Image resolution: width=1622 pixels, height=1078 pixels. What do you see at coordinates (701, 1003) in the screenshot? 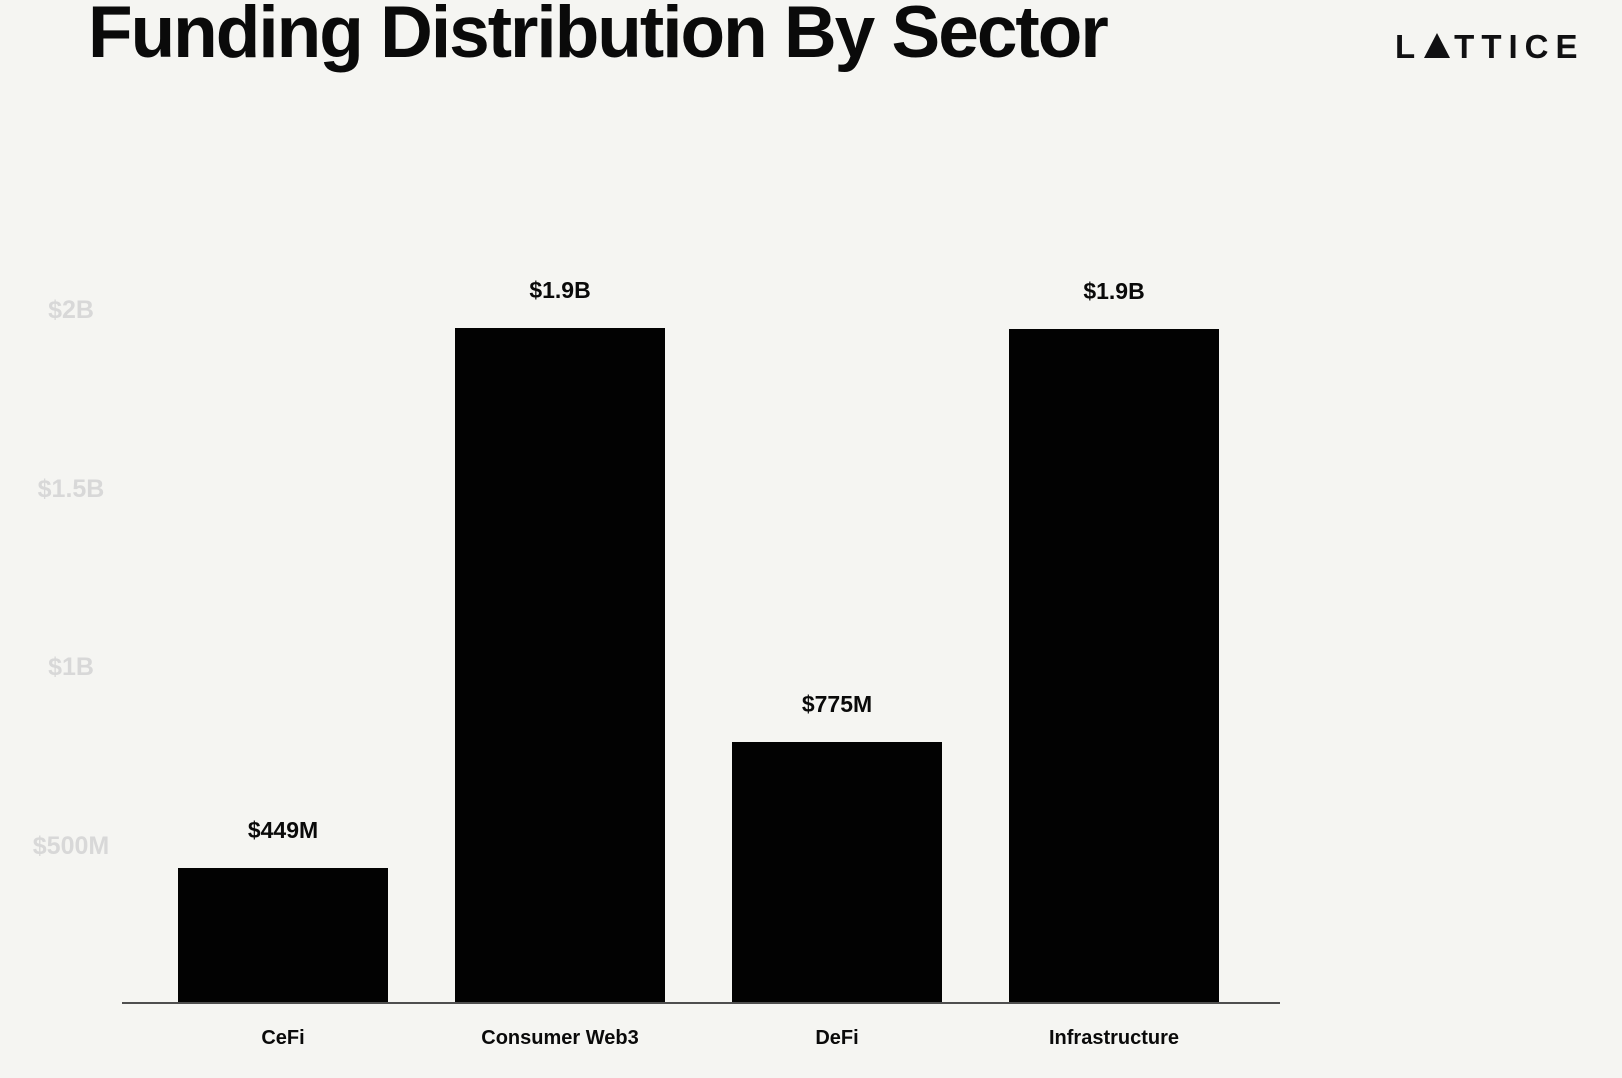
I see `x-axis-line` at bounding box center [701, 1003].